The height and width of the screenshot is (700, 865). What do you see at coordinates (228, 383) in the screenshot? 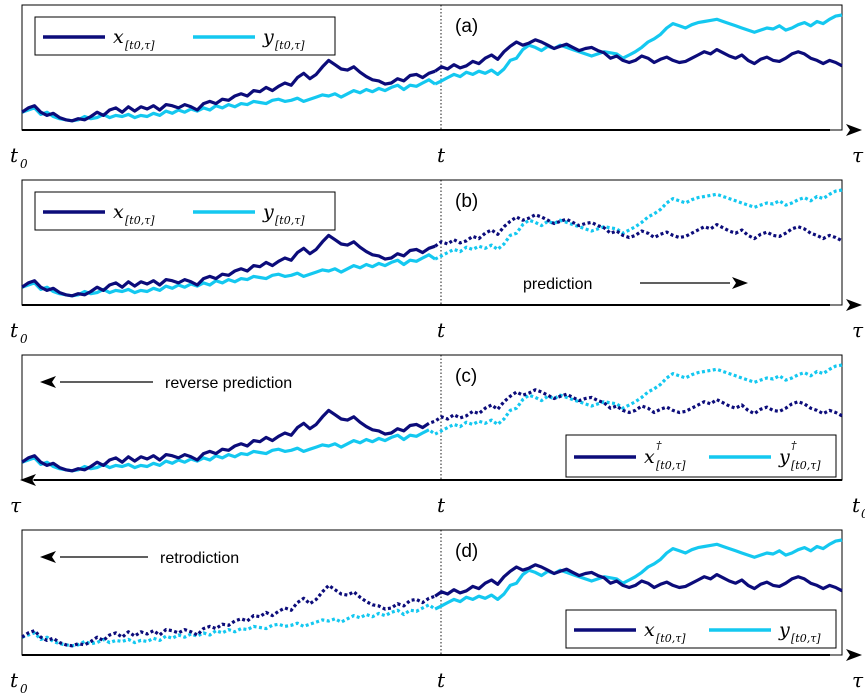
I see `annotation-text: reverse prediction` at bounding box center [228, 383].